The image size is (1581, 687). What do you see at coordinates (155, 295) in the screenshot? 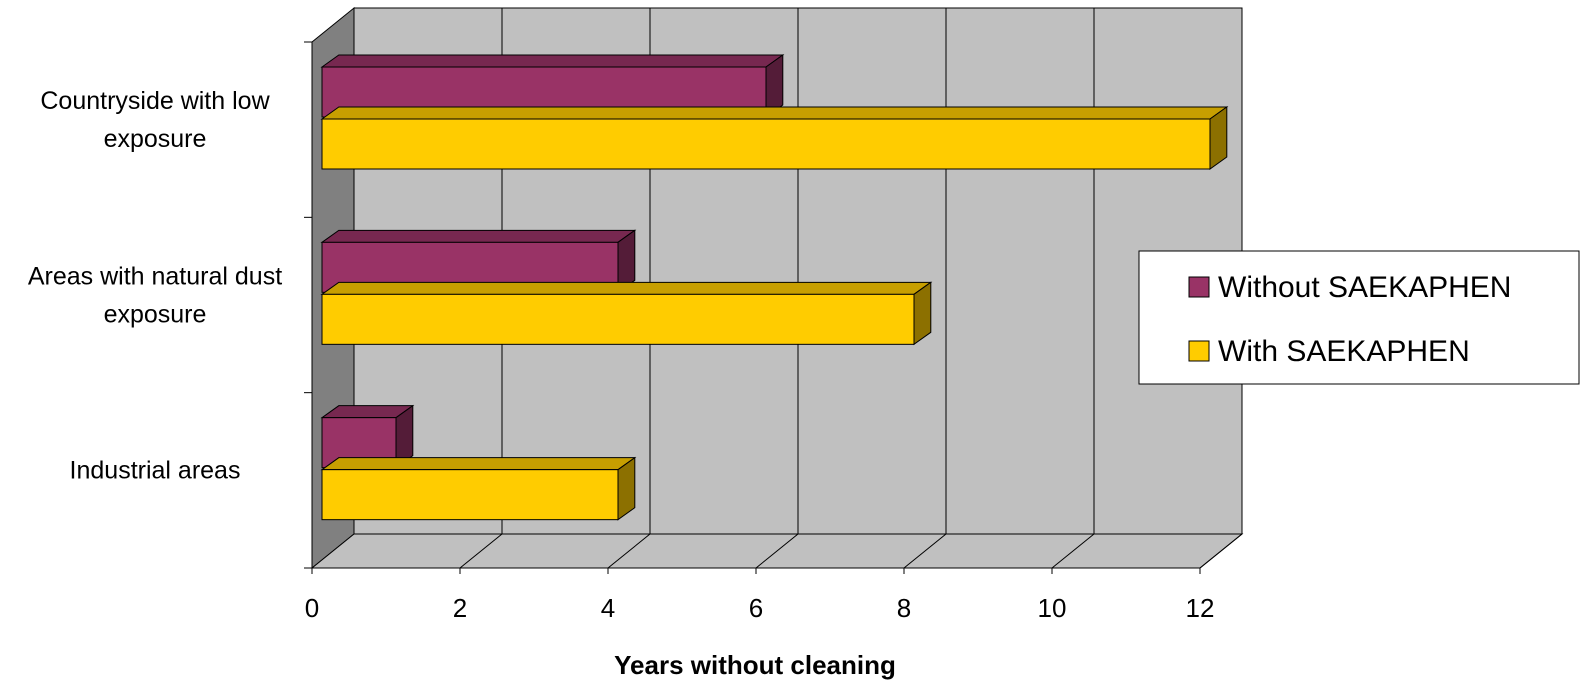
I see `category-label: Areas with natural dust exposure` at bounding box center [155, 295].